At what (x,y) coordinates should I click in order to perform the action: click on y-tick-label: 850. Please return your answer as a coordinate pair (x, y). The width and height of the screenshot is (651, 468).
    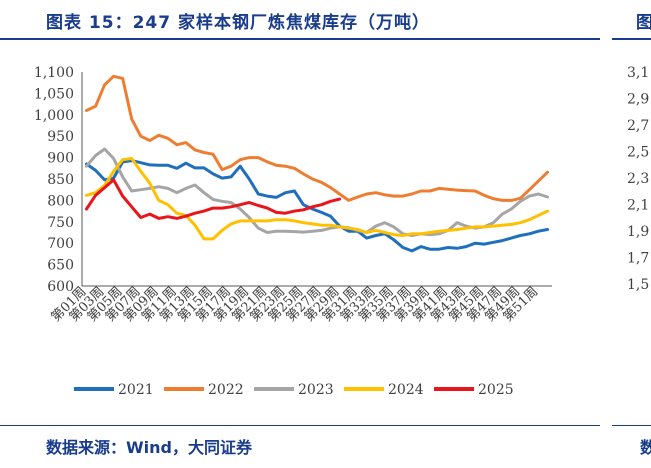
    Looking at the image, I should click on (60, 180).